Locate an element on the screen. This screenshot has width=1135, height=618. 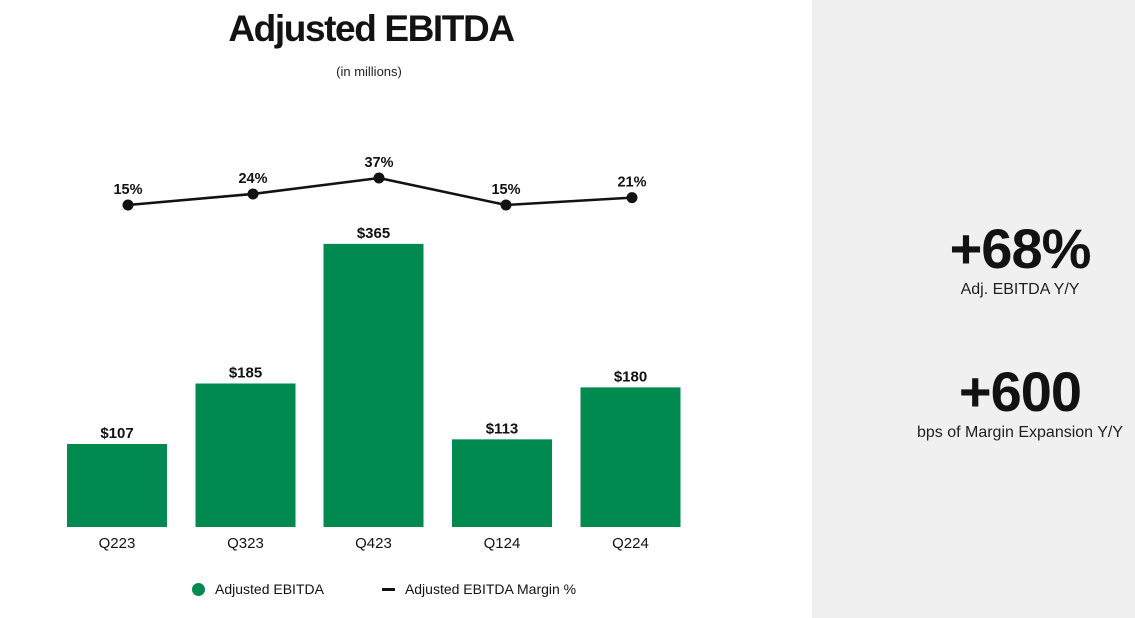
bar-Q223 is located at coordinates (117, 485).